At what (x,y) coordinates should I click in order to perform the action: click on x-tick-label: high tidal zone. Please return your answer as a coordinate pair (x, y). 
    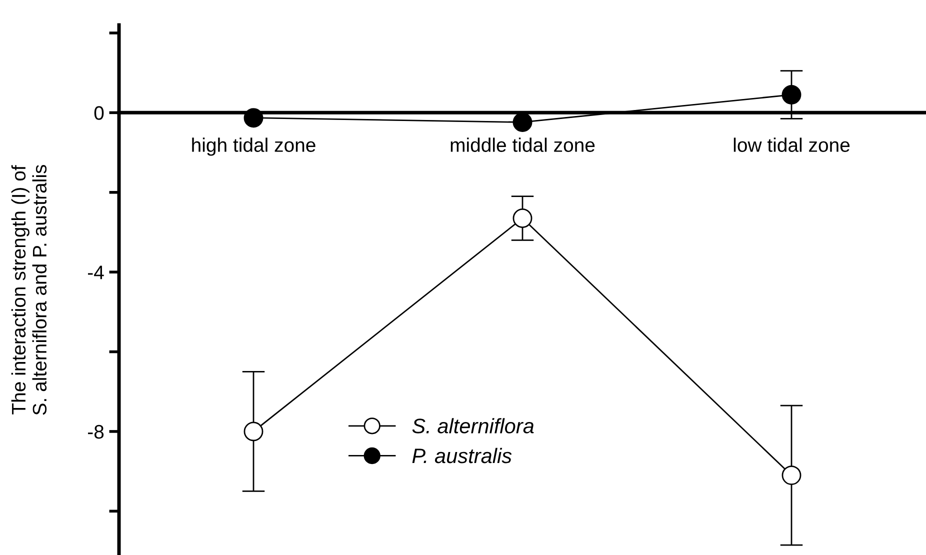
    Looking at the image, I should click on (254, 147).